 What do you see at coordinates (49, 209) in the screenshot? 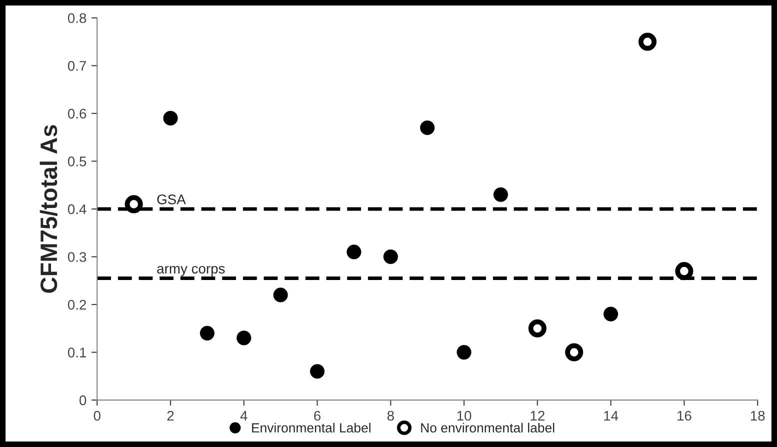
I see `y-axis-title: CFM75/total As` at bounding box center [49, 209].